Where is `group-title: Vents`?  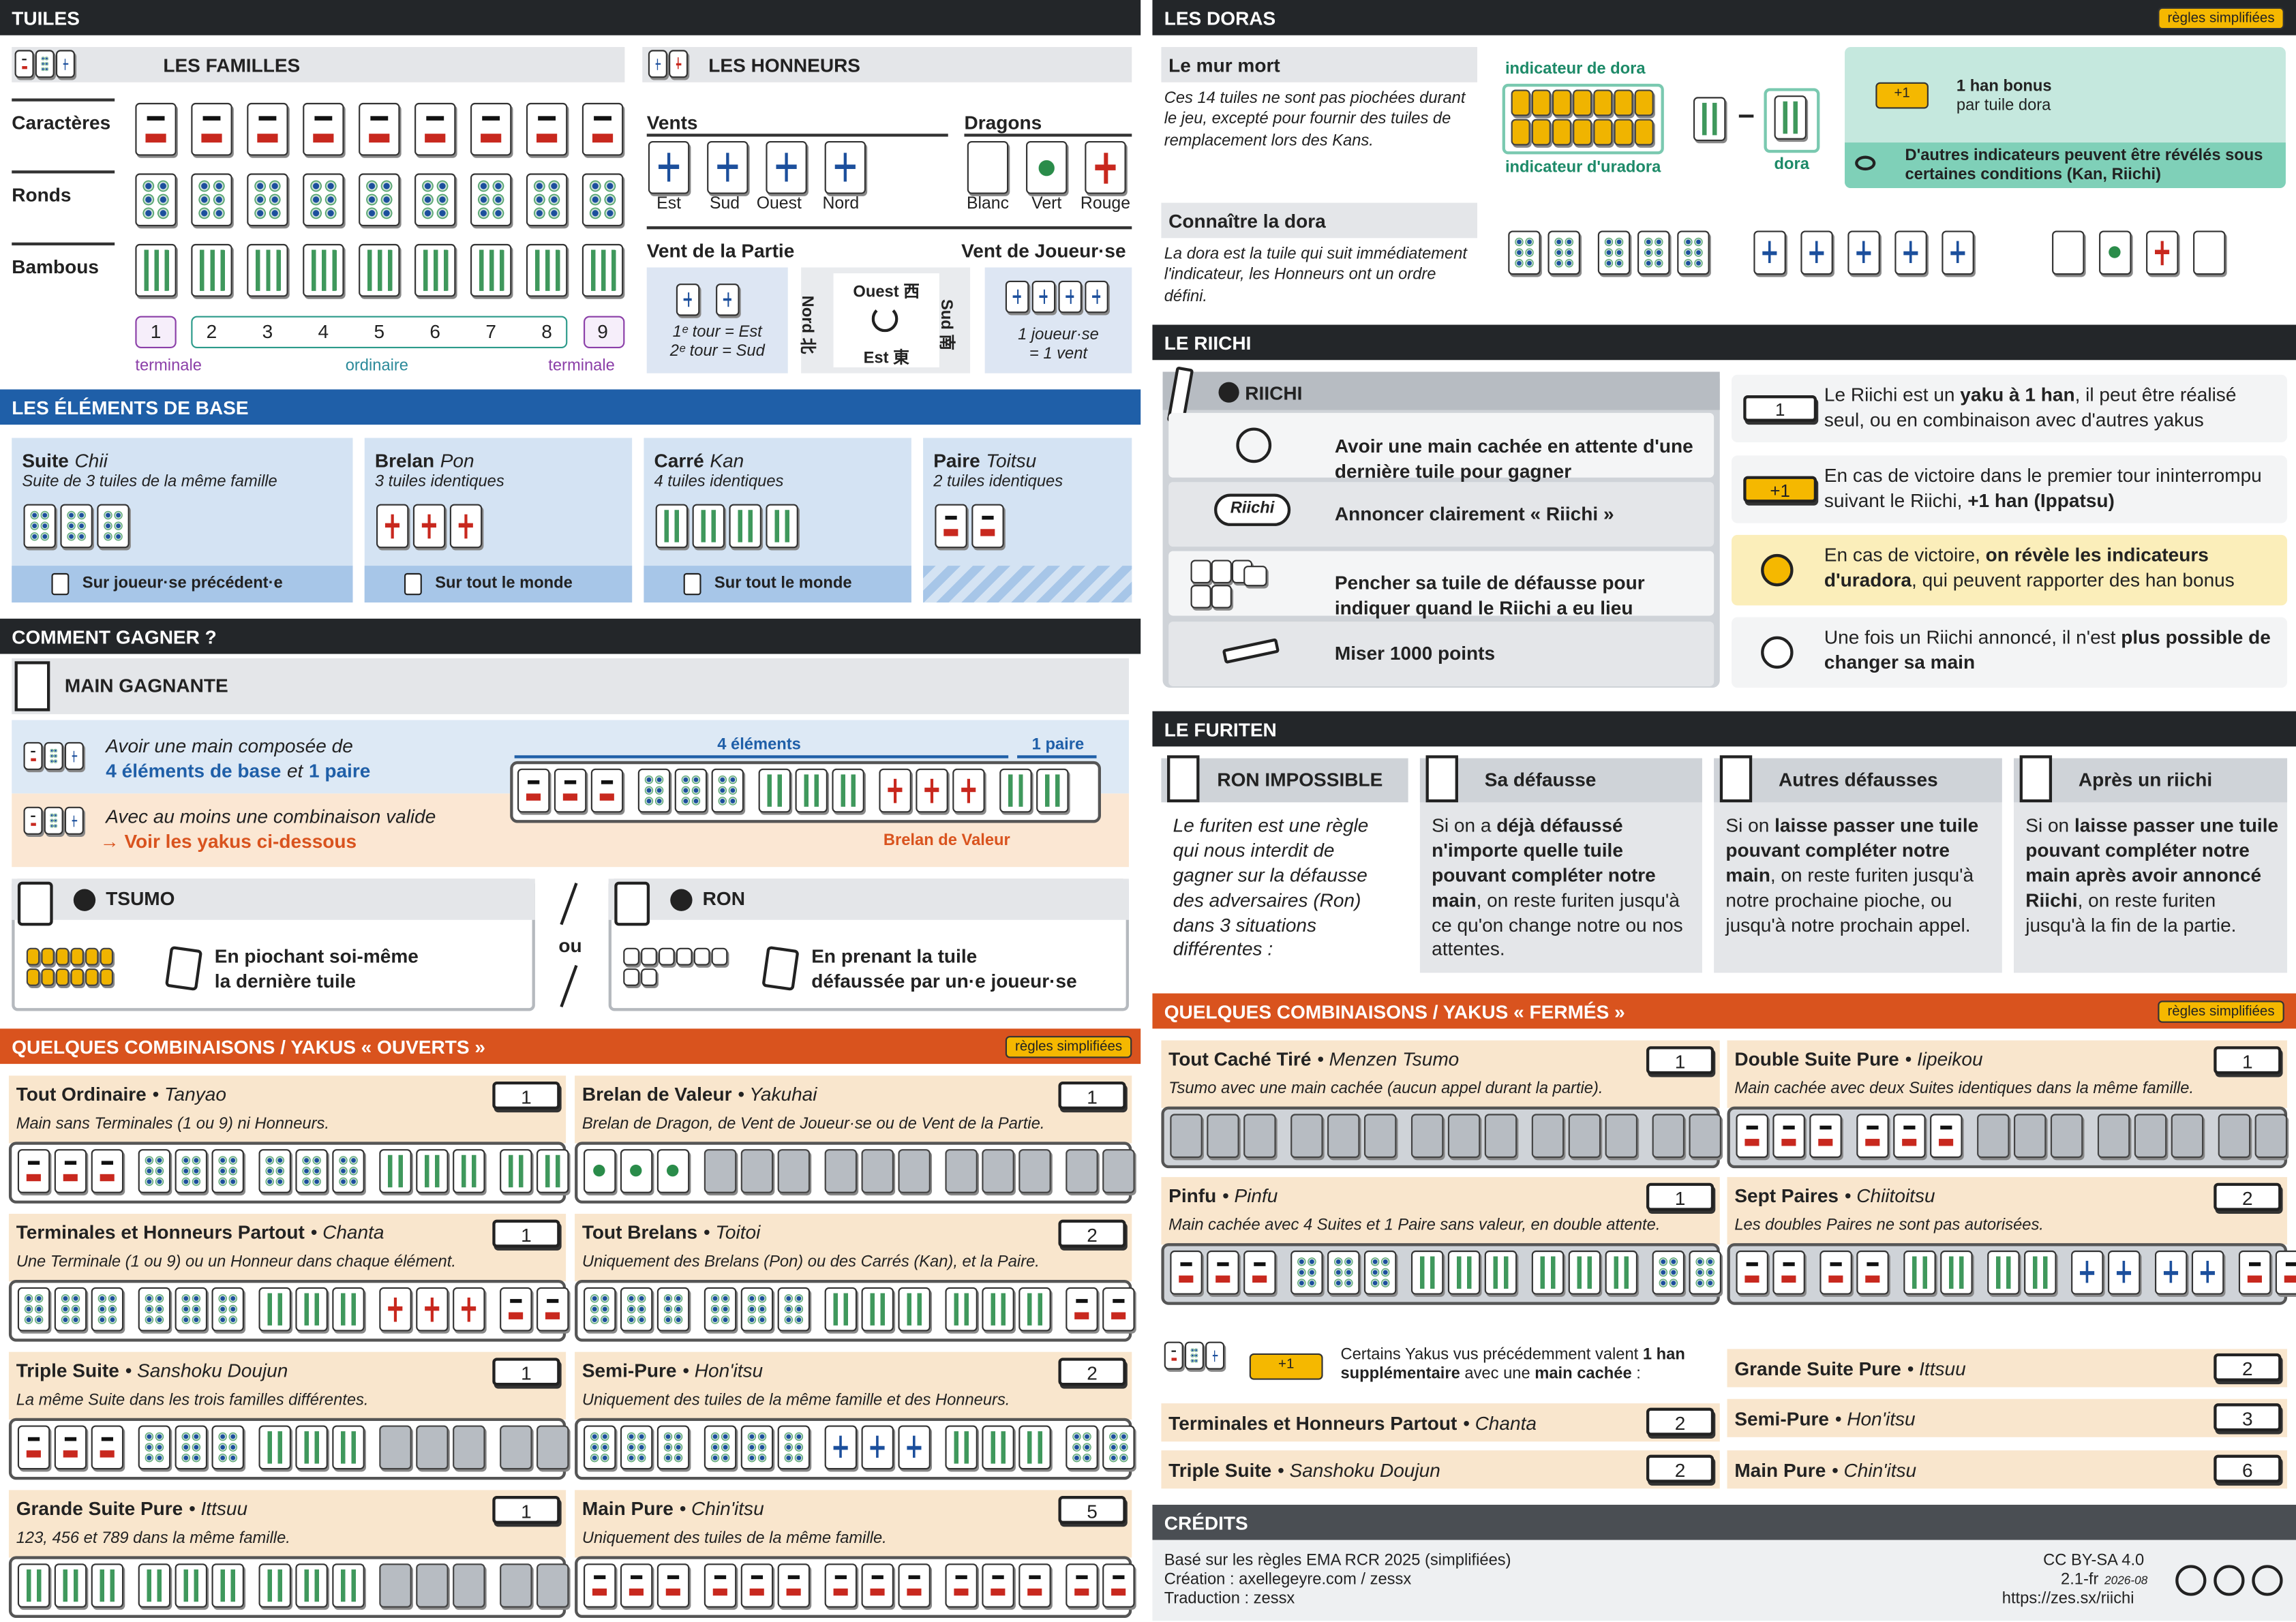
group-title: Vents is located at coordinates (672, 122).